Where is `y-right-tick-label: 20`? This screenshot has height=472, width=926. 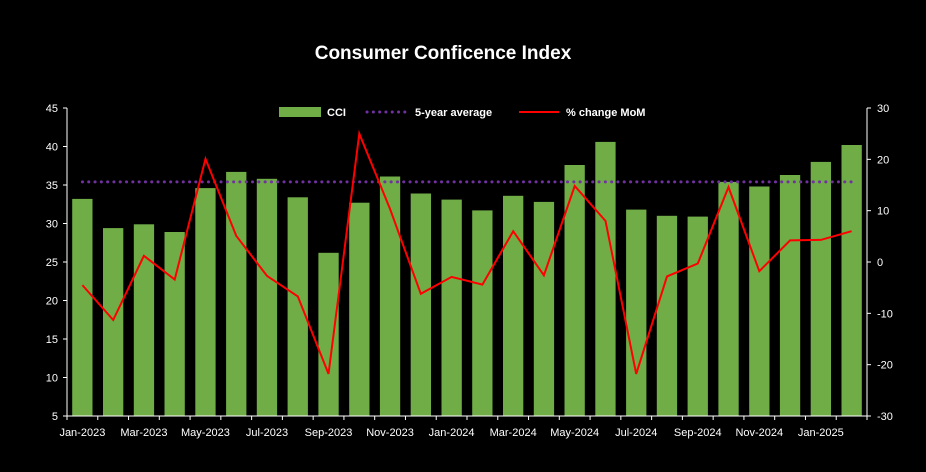
y-right-tick-label: 20 is located at coordinates (883, 160).